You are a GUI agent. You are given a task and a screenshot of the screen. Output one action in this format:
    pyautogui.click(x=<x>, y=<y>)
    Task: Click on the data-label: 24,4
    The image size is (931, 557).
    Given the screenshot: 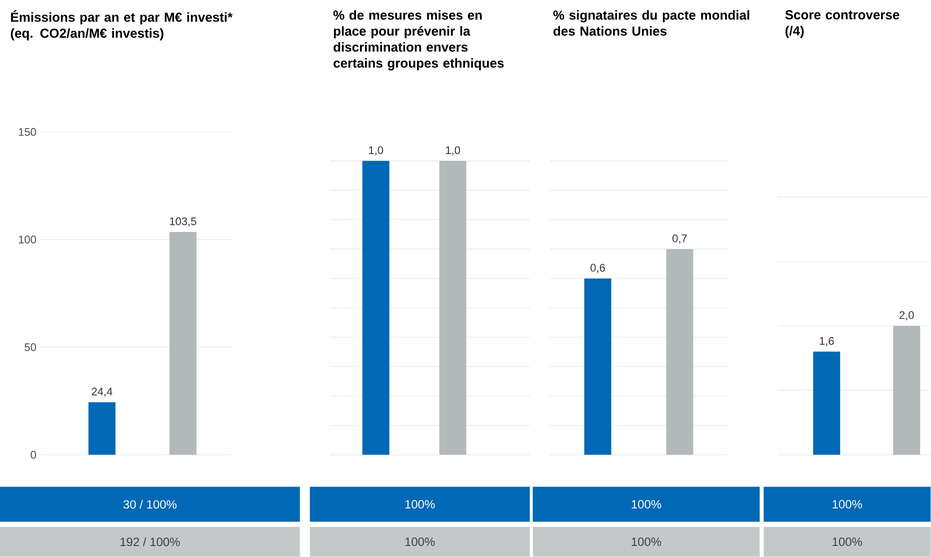 What is the action you would take?
    pyautogui.click(x=102, y=392)
    